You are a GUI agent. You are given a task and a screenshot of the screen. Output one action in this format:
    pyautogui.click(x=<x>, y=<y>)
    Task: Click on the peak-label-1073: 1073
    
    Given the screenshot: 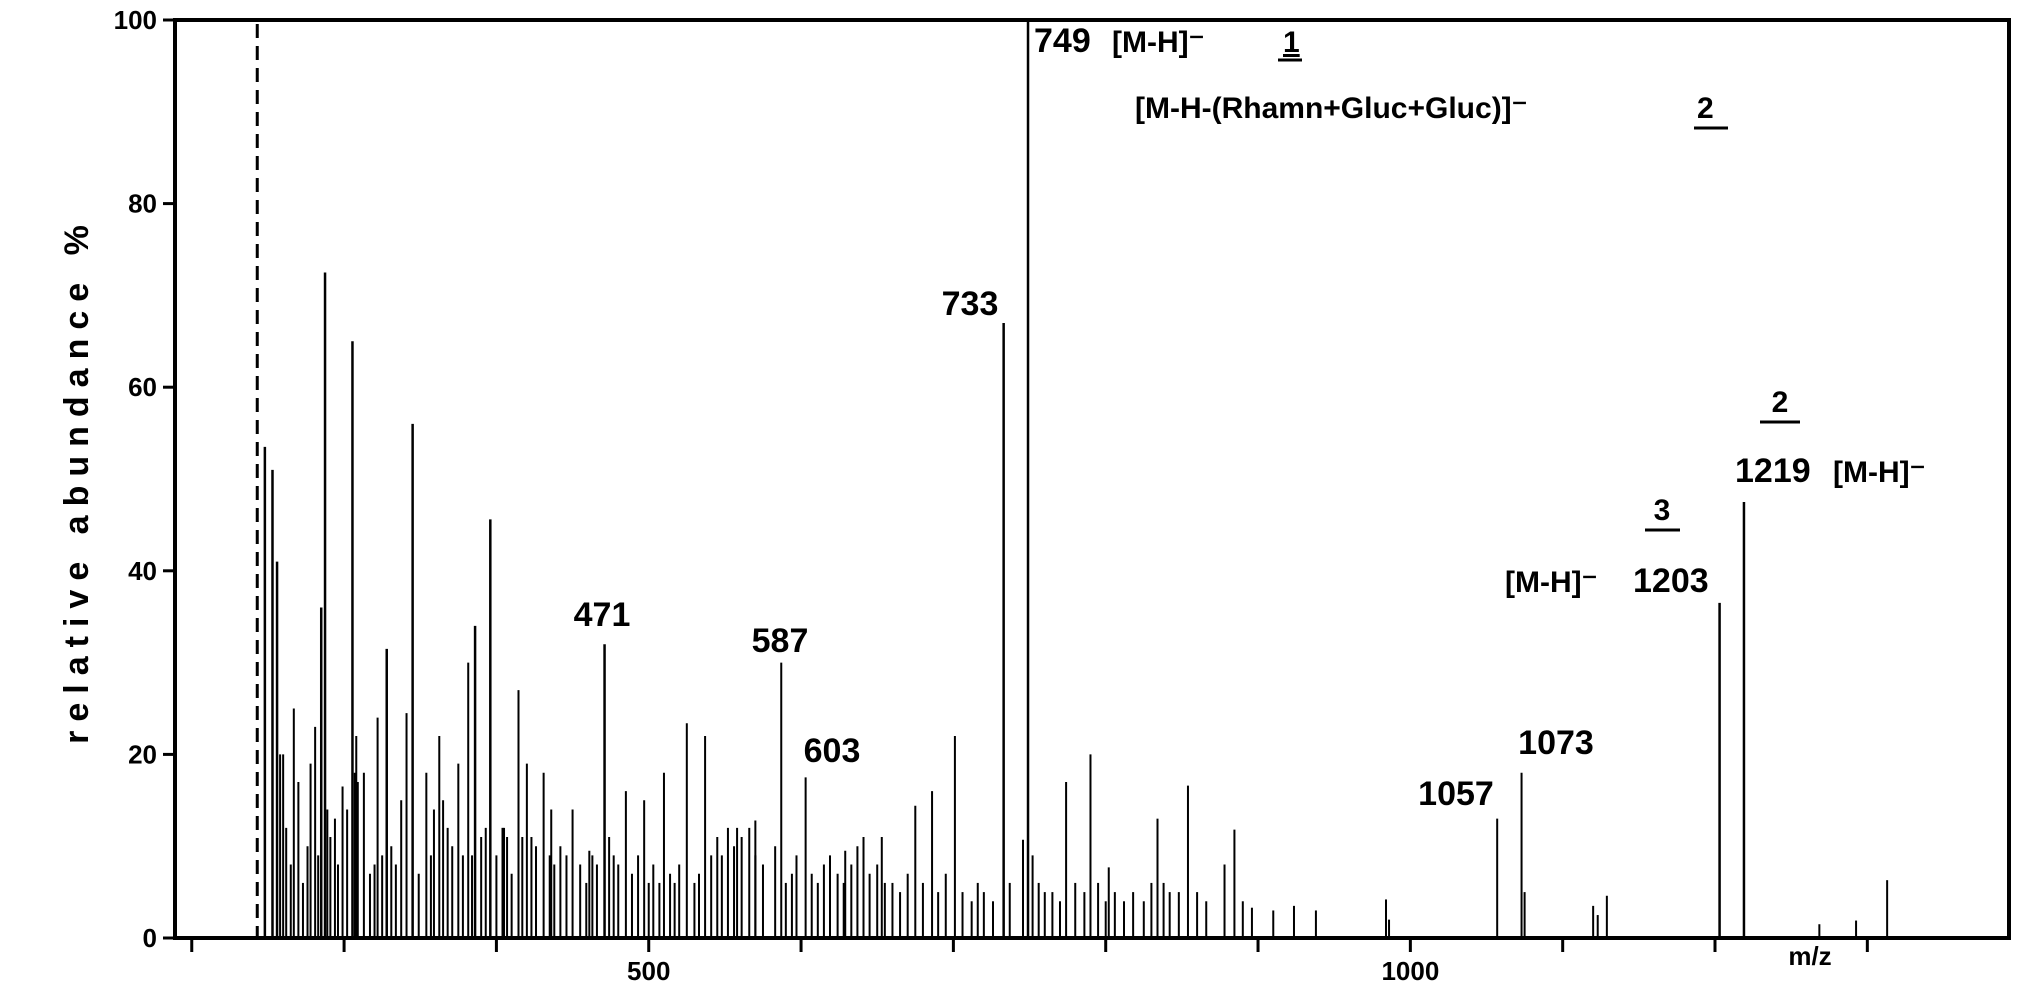 What is the action you would take?
    pyautogui.click(x=1556, y=743)
    